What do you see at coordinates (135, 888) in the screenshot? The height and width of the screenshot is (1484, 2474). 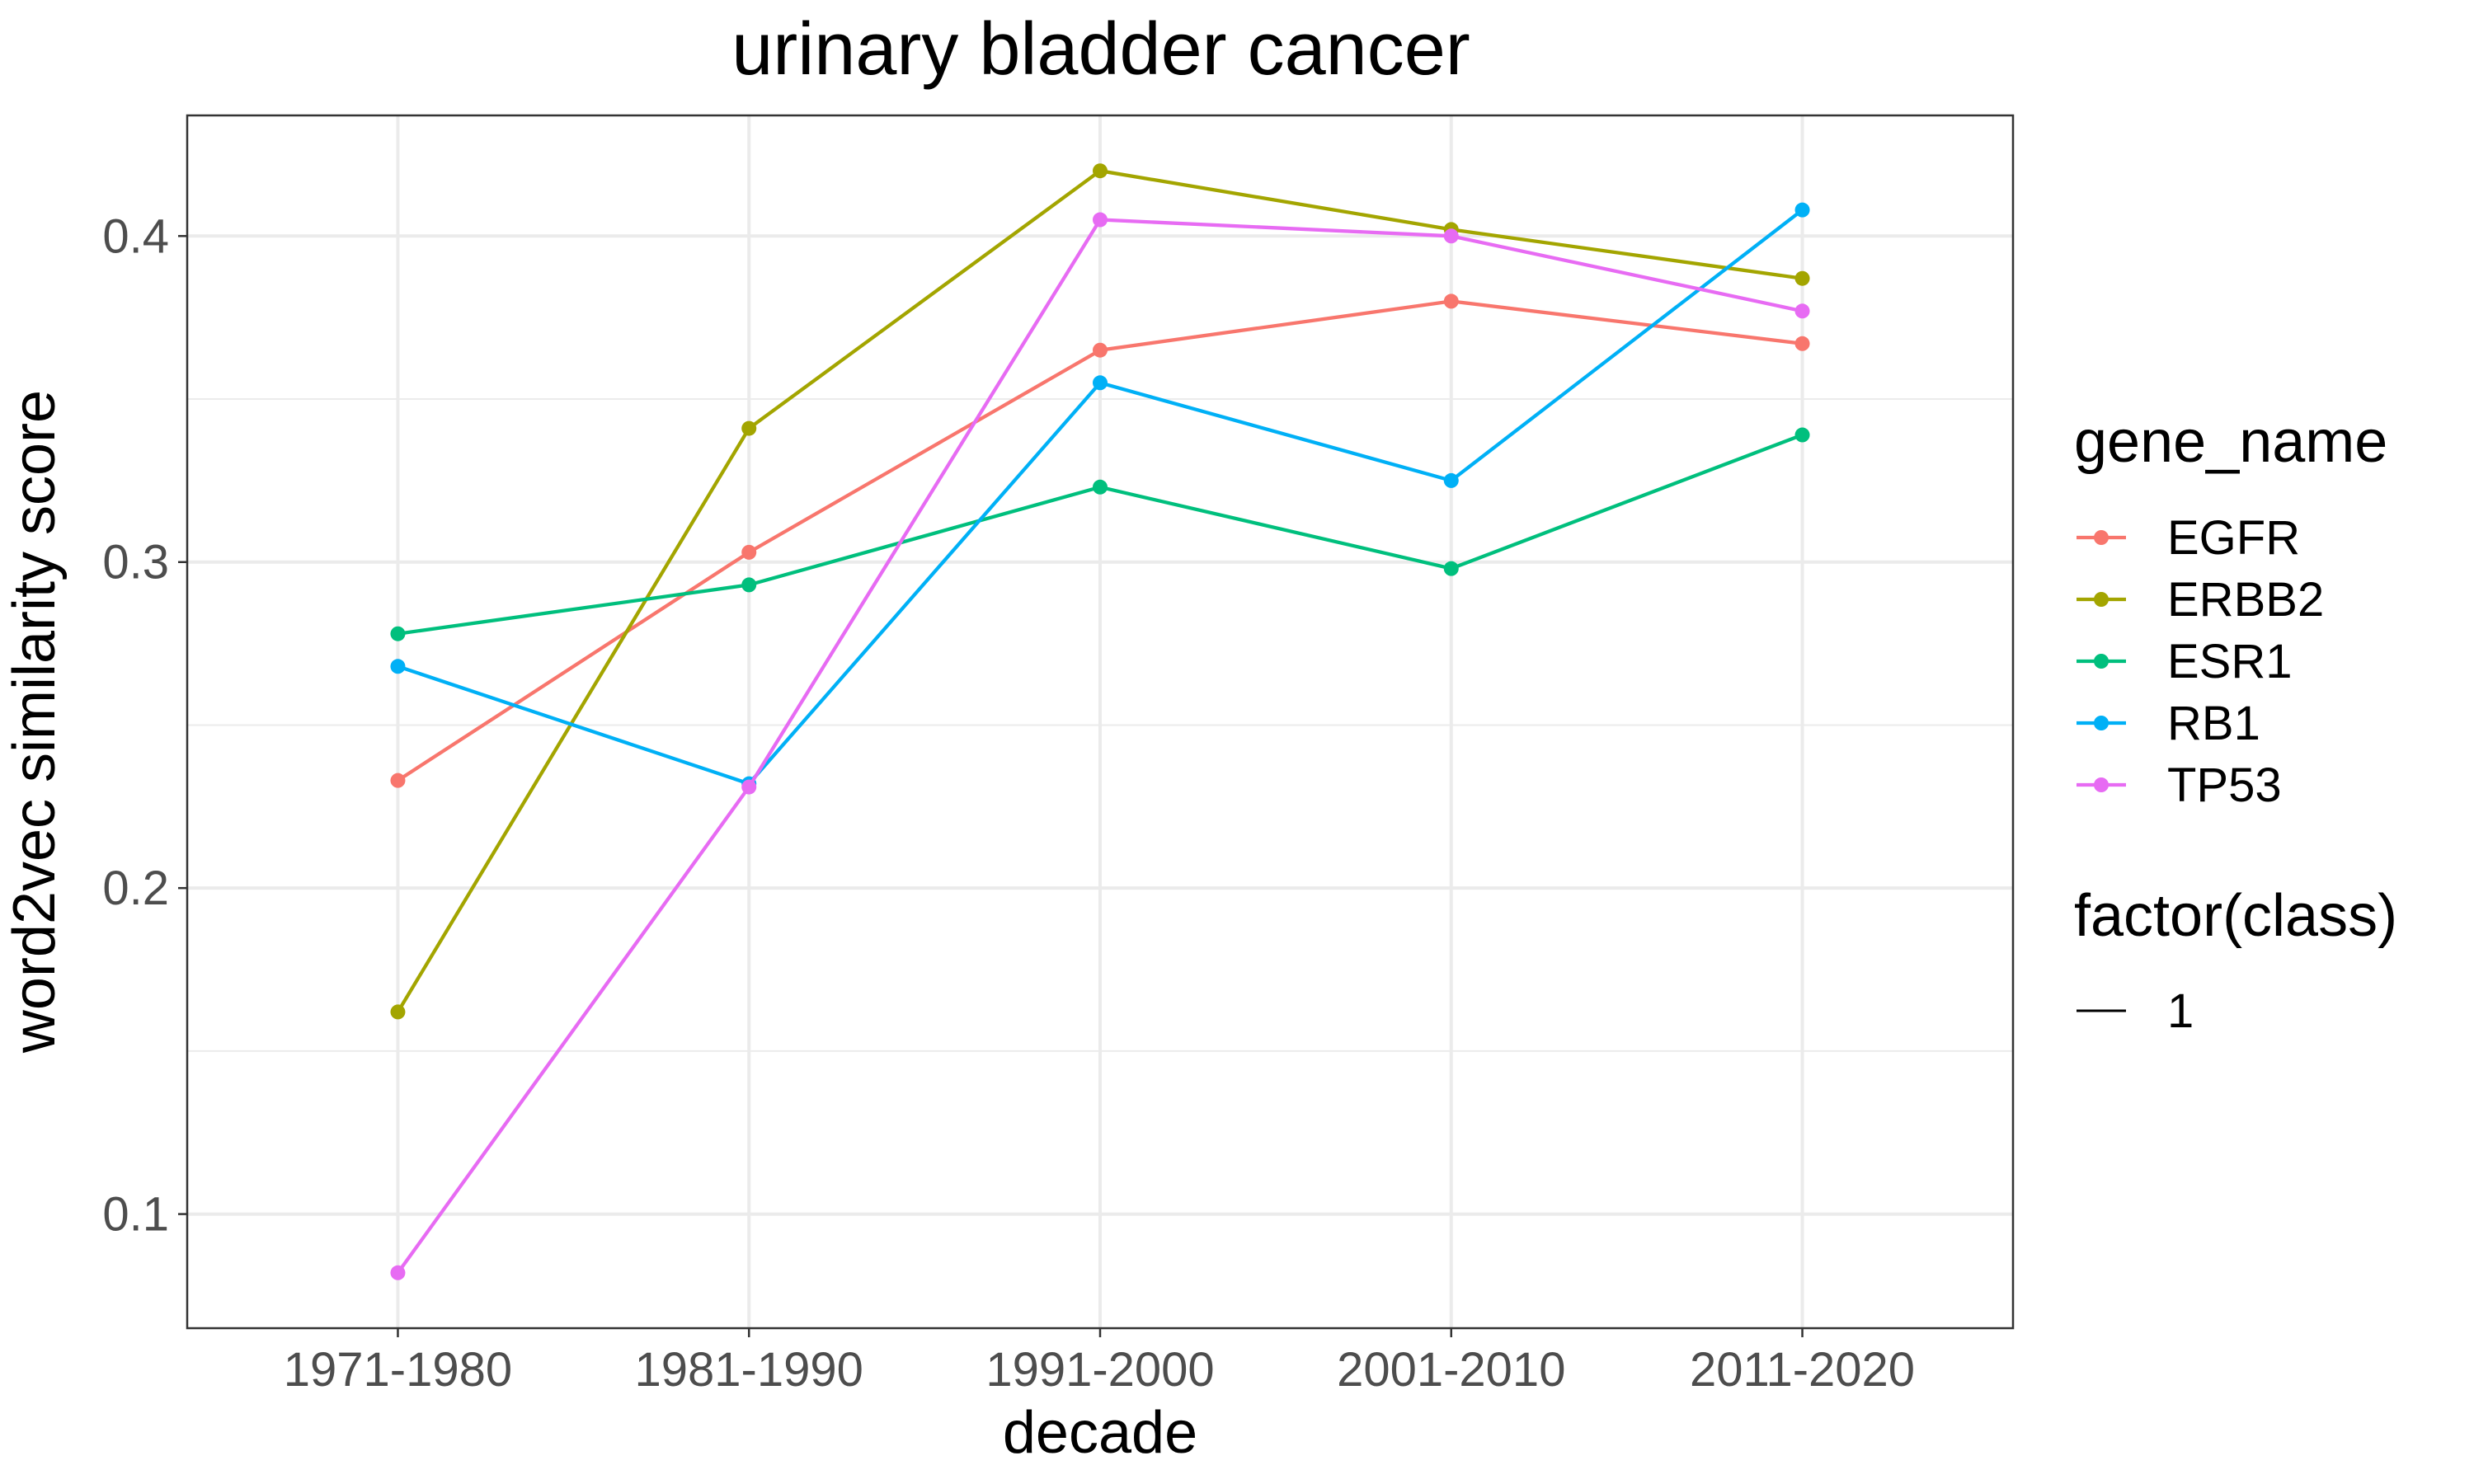 I see `y-tick-label: 0.2` at bounding box center [135, 888].